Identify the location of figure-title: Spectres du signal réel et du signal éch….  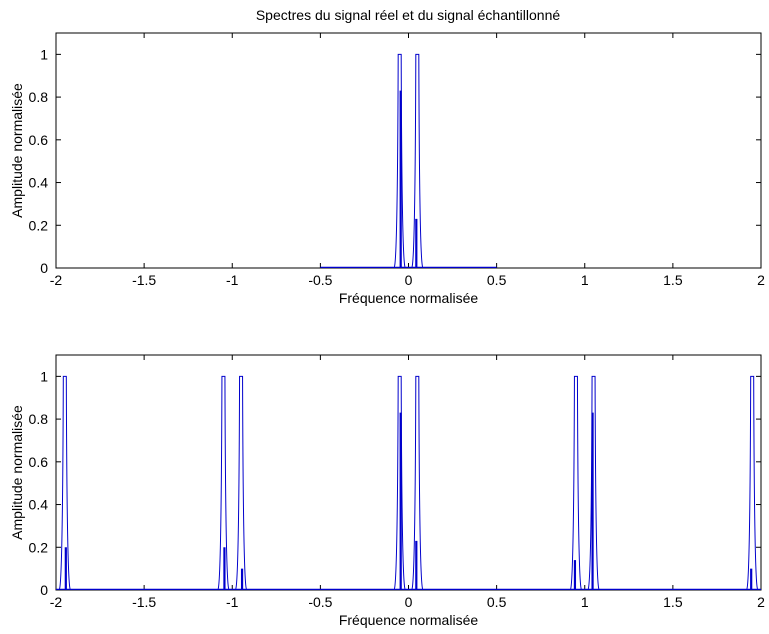
(408, 15).